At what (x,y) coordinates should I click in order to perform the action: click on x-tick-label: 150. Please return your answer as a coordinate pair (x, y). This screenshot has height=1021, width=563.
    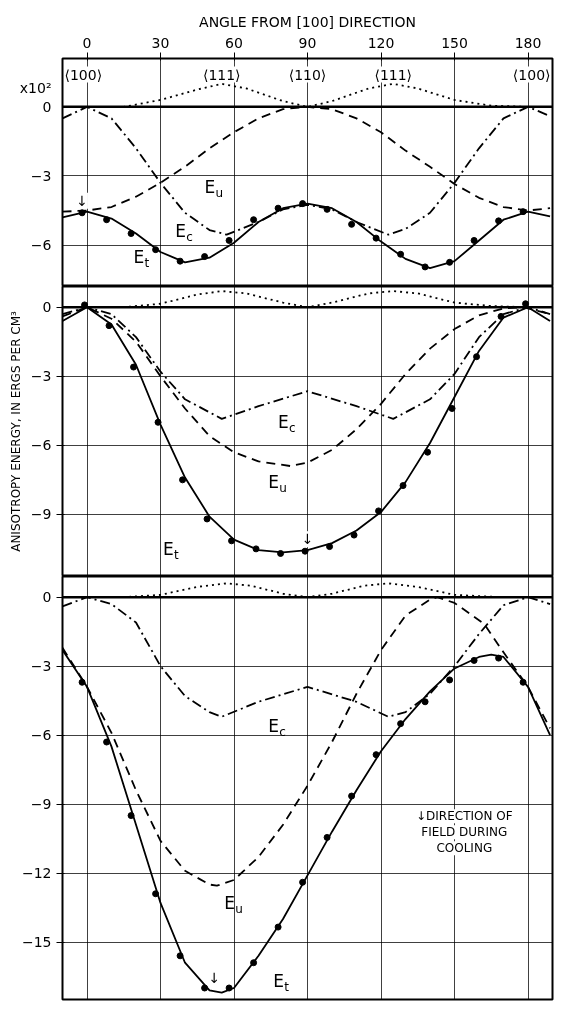
    Looking at the image, I should click on (454, 42).